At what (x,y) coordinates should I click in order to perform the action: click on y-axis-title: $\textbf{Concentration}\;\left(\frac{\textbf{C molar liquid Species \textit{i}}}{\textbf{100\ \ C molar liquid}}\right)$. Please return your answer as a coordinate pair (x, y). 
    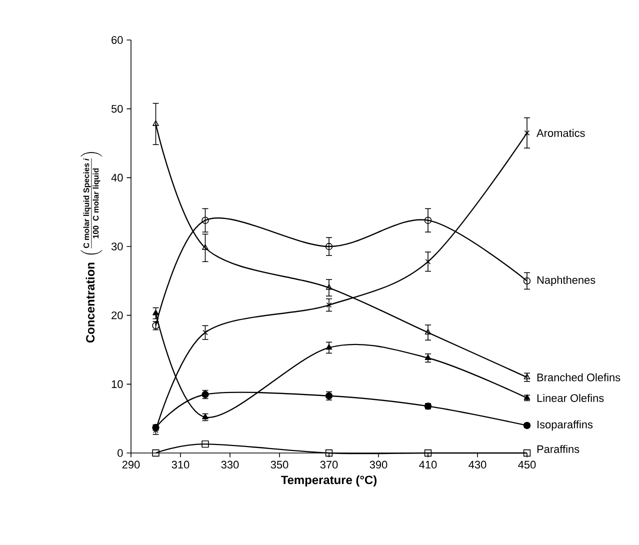
    Looking at the image, I should click on (91, 247).